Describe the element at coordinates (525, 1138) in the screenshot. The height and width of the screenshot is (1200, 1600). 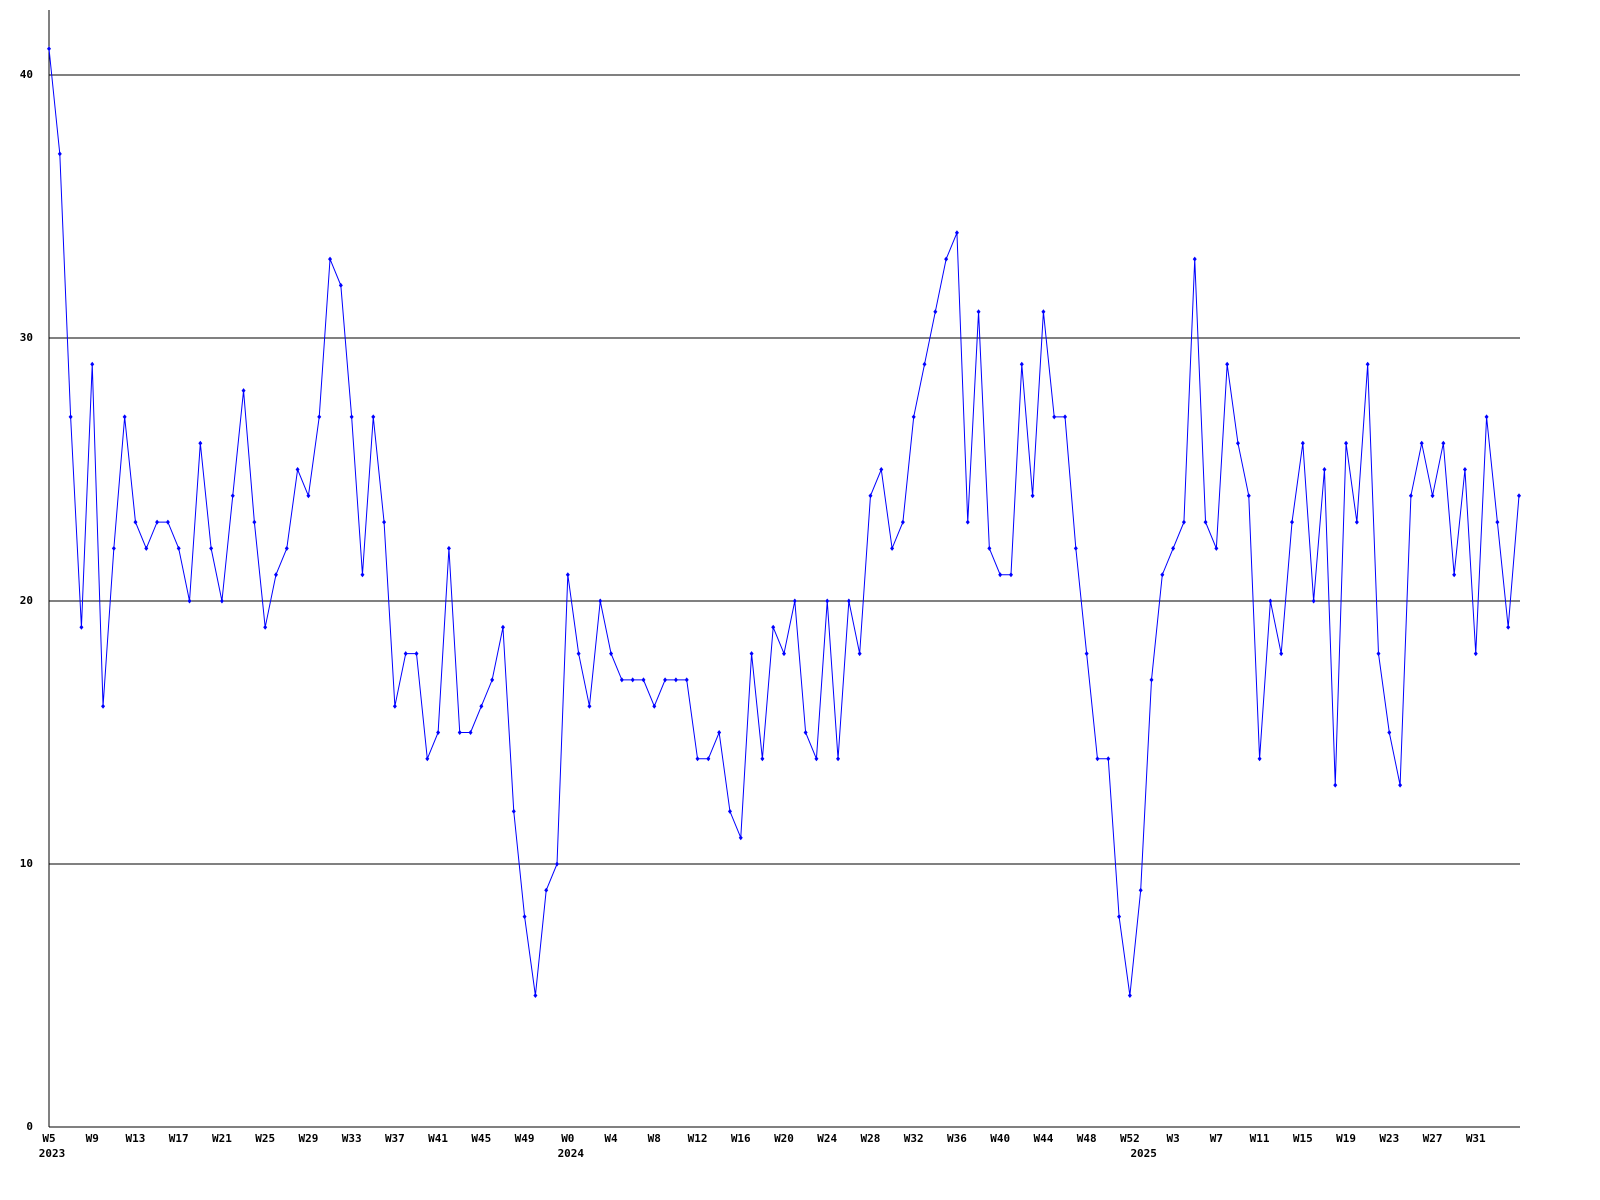
I see `x-tick-label: W49` at that location.